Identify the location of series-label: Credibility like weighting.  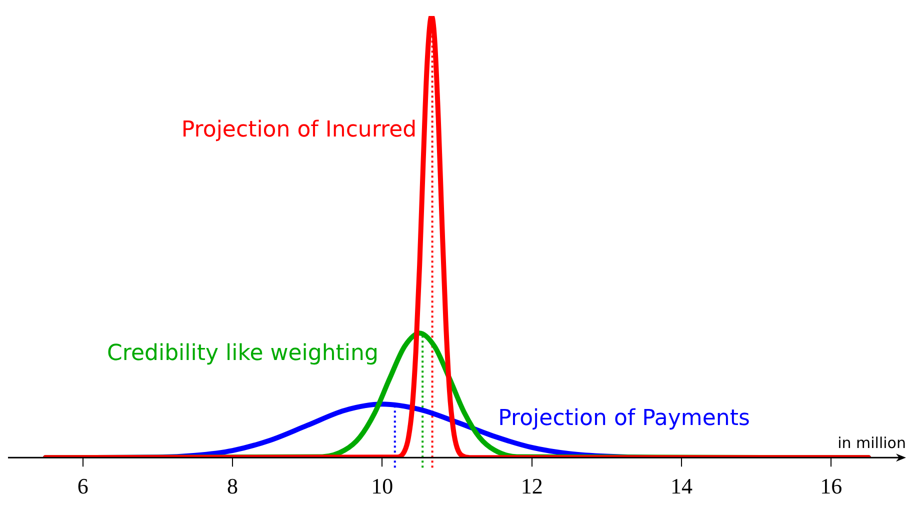
(242, 353).